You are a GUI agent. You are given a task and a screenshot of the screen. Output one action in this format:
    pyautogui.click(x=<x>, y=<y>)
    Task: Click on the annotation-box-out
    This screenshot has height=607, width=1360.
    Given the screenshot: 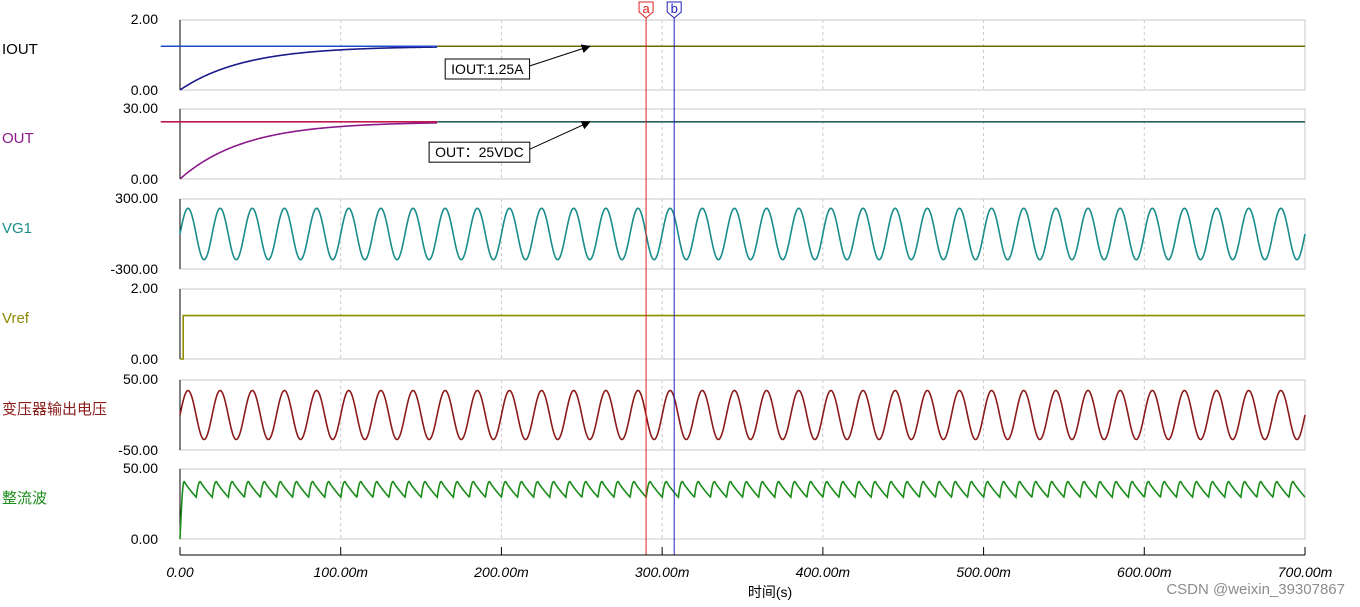 What is the action you would take?
    pyautogui.click(x=479, y=152)
    